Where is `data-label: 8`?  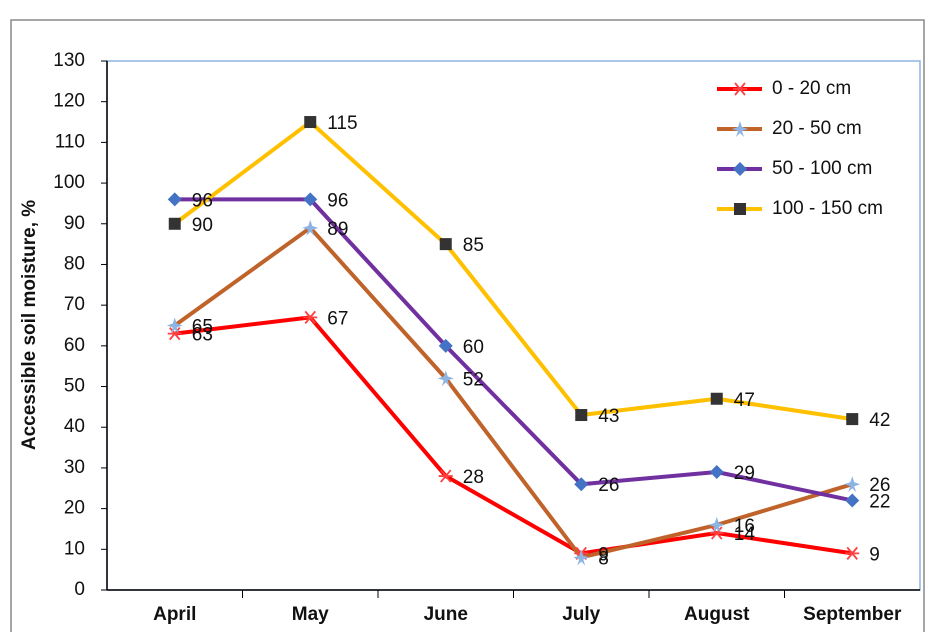
data-label: 8 is located at coordinates (603, 558).